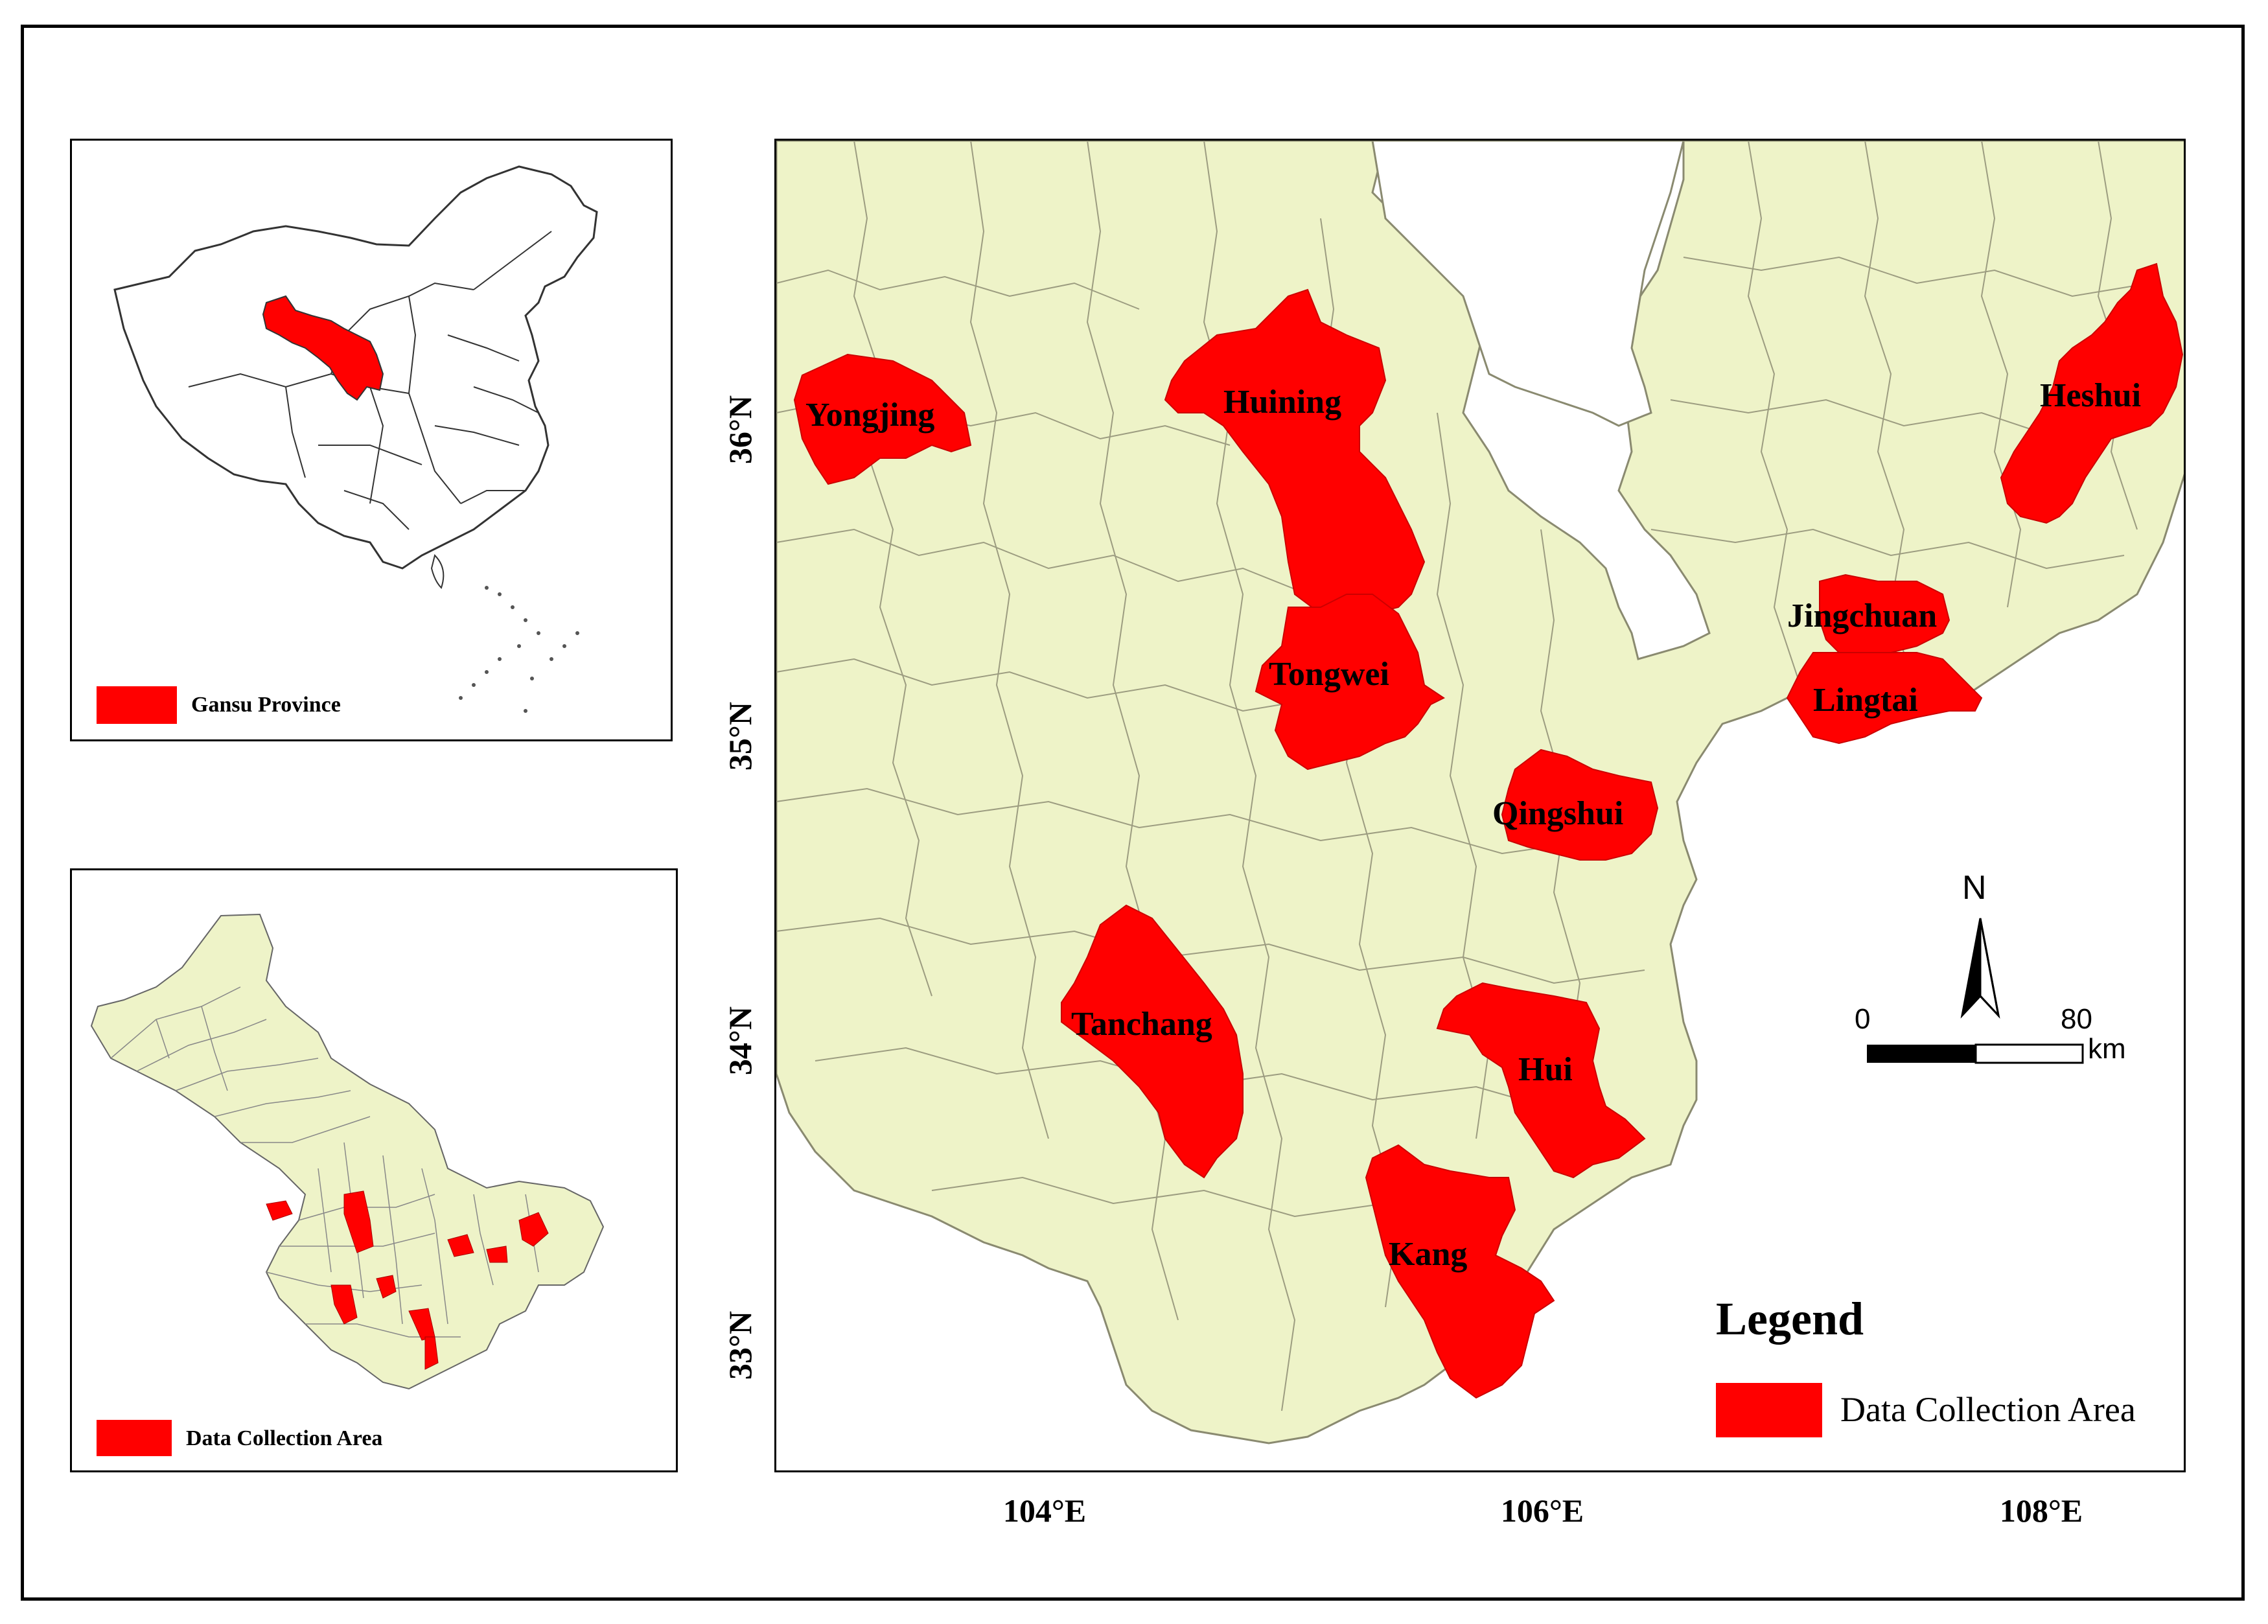  Describe the element at coordinates (1557, 813) in the screenshot. I see `county-label-qingshui: Qingshui` at that location.